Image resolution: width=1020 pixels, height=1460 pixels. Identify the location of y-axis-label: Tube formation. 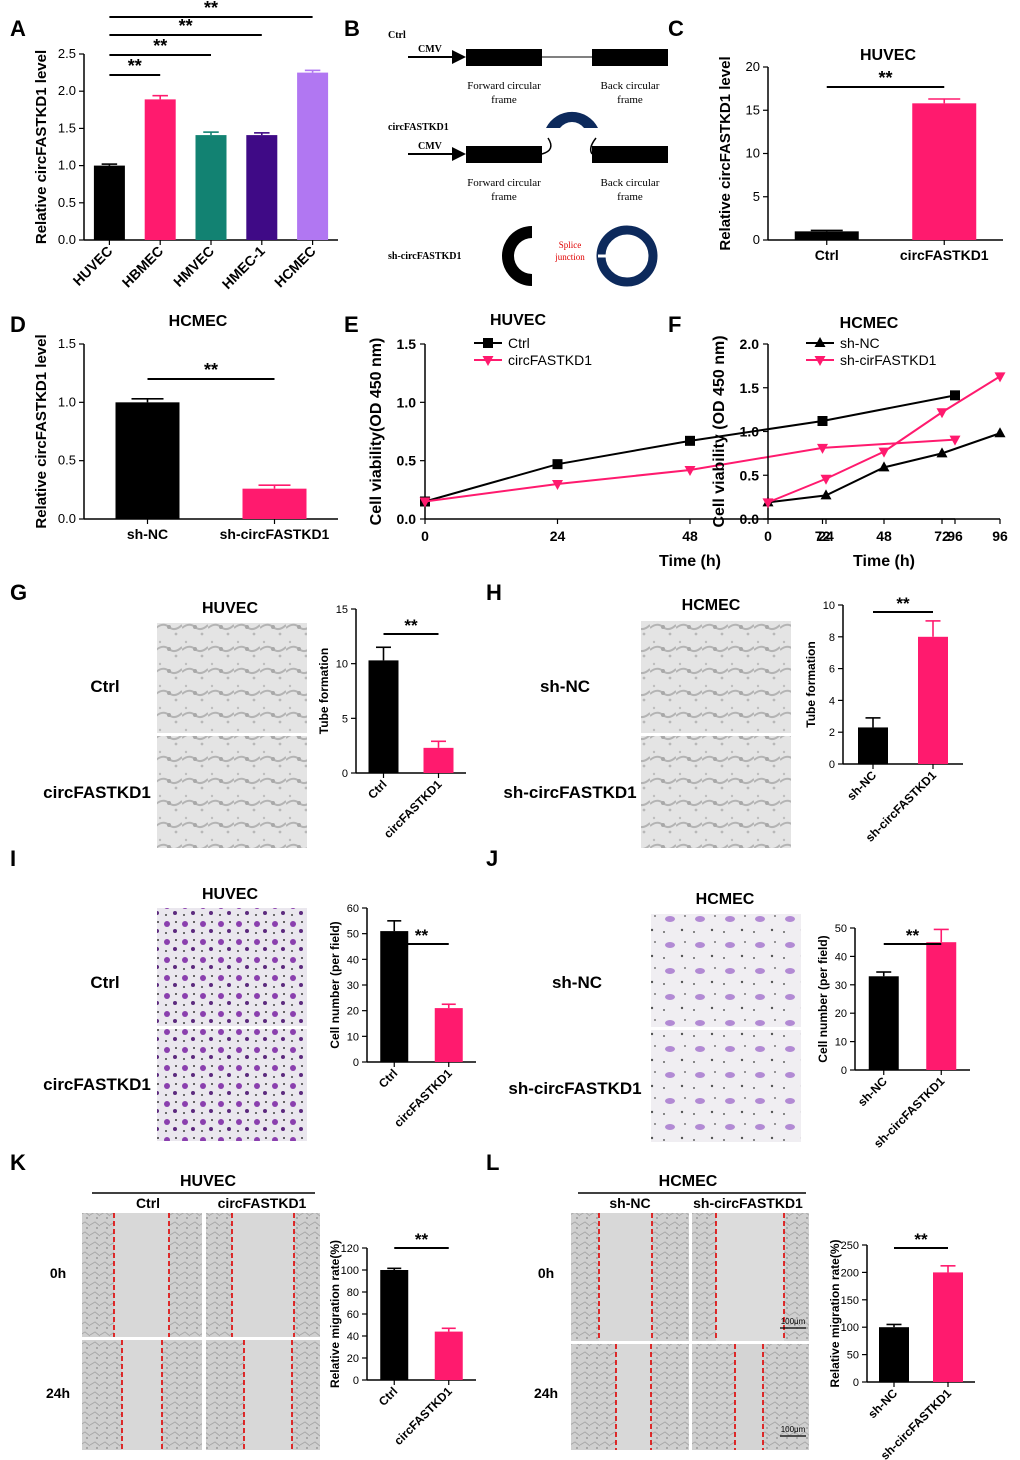
(324, 691).